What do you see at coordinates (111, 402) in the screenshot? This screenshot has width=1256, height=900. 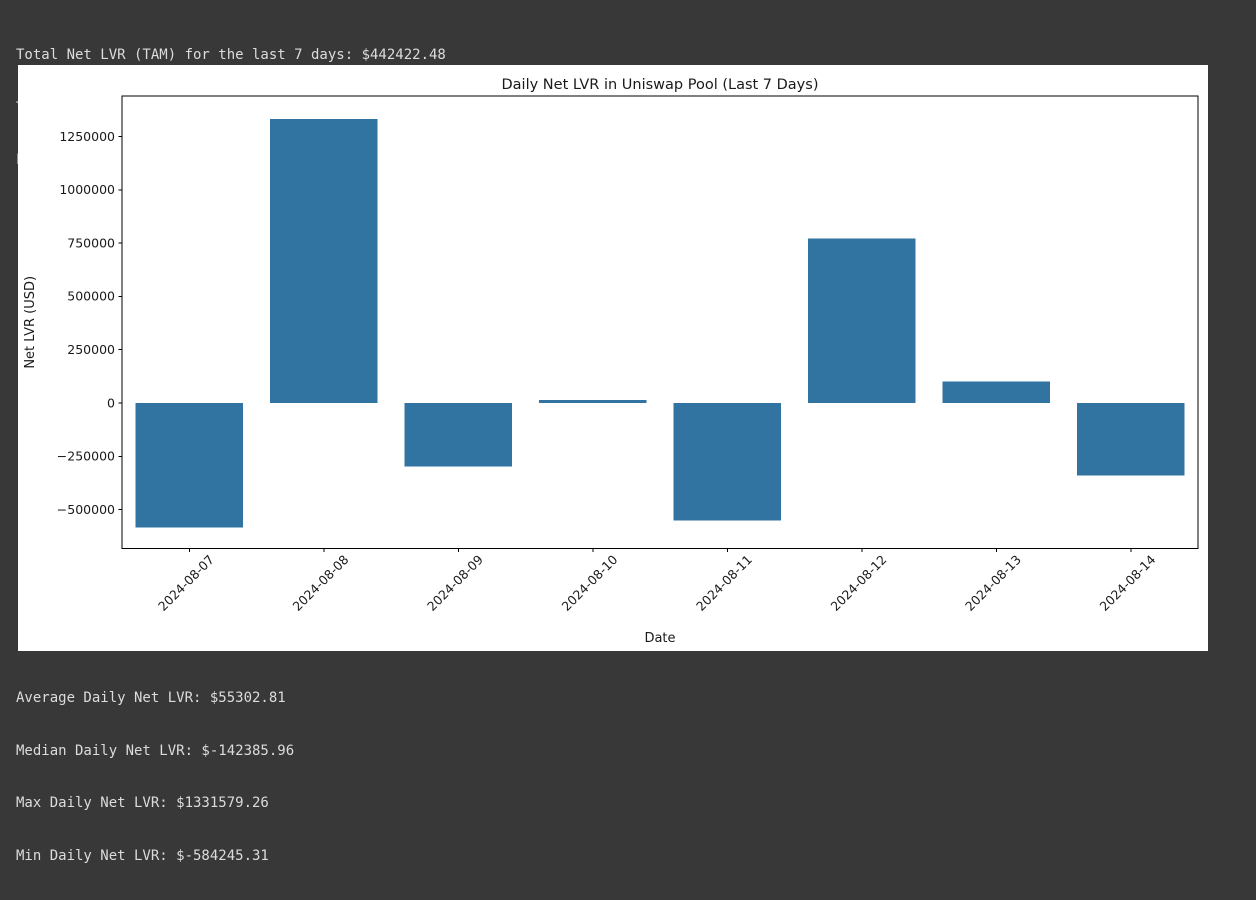 I see `y-tick-label: 0` at bounding box center [111, 402].